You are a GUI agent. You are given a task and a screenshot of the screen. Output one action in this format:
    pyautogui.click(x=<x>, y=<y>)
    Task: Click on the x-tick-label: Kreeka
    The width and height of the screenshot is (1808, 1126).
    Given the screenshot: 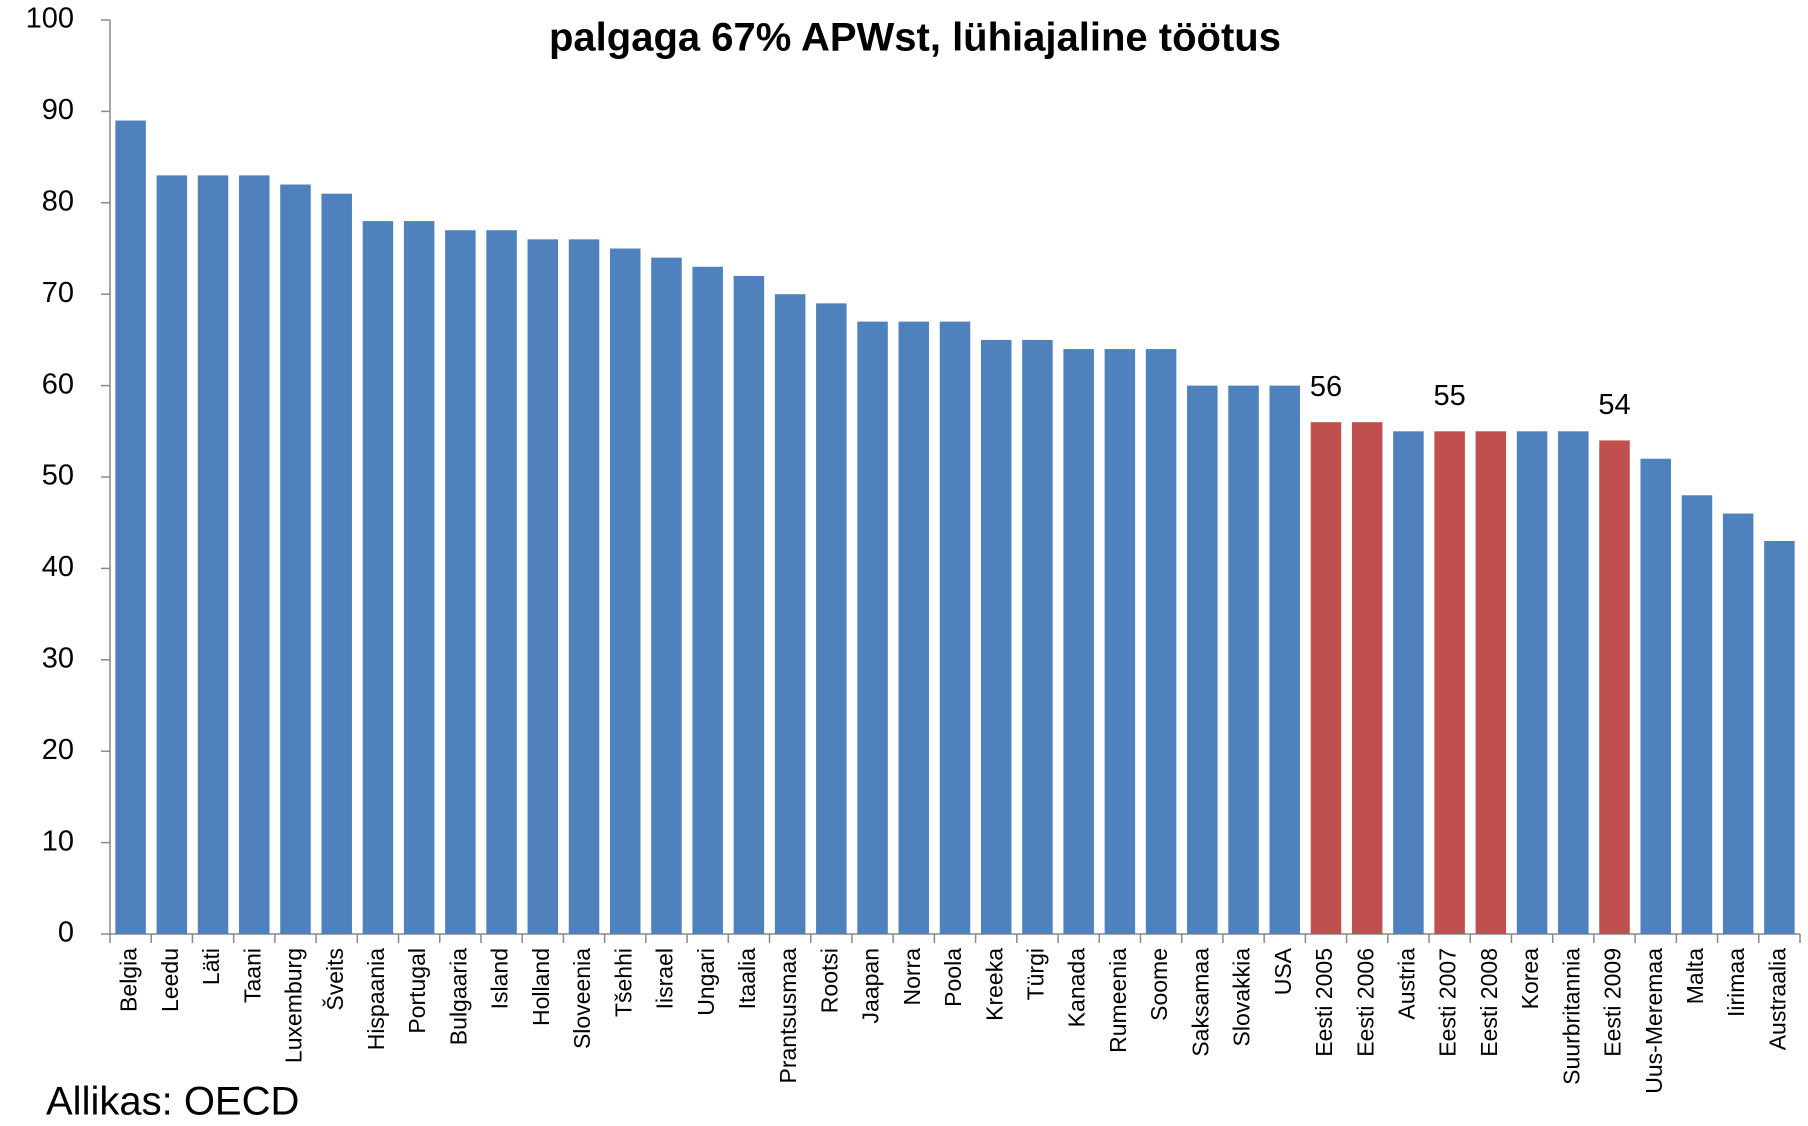 What is the action you would take?
    pyautogui.click(x=994, y=984)
    